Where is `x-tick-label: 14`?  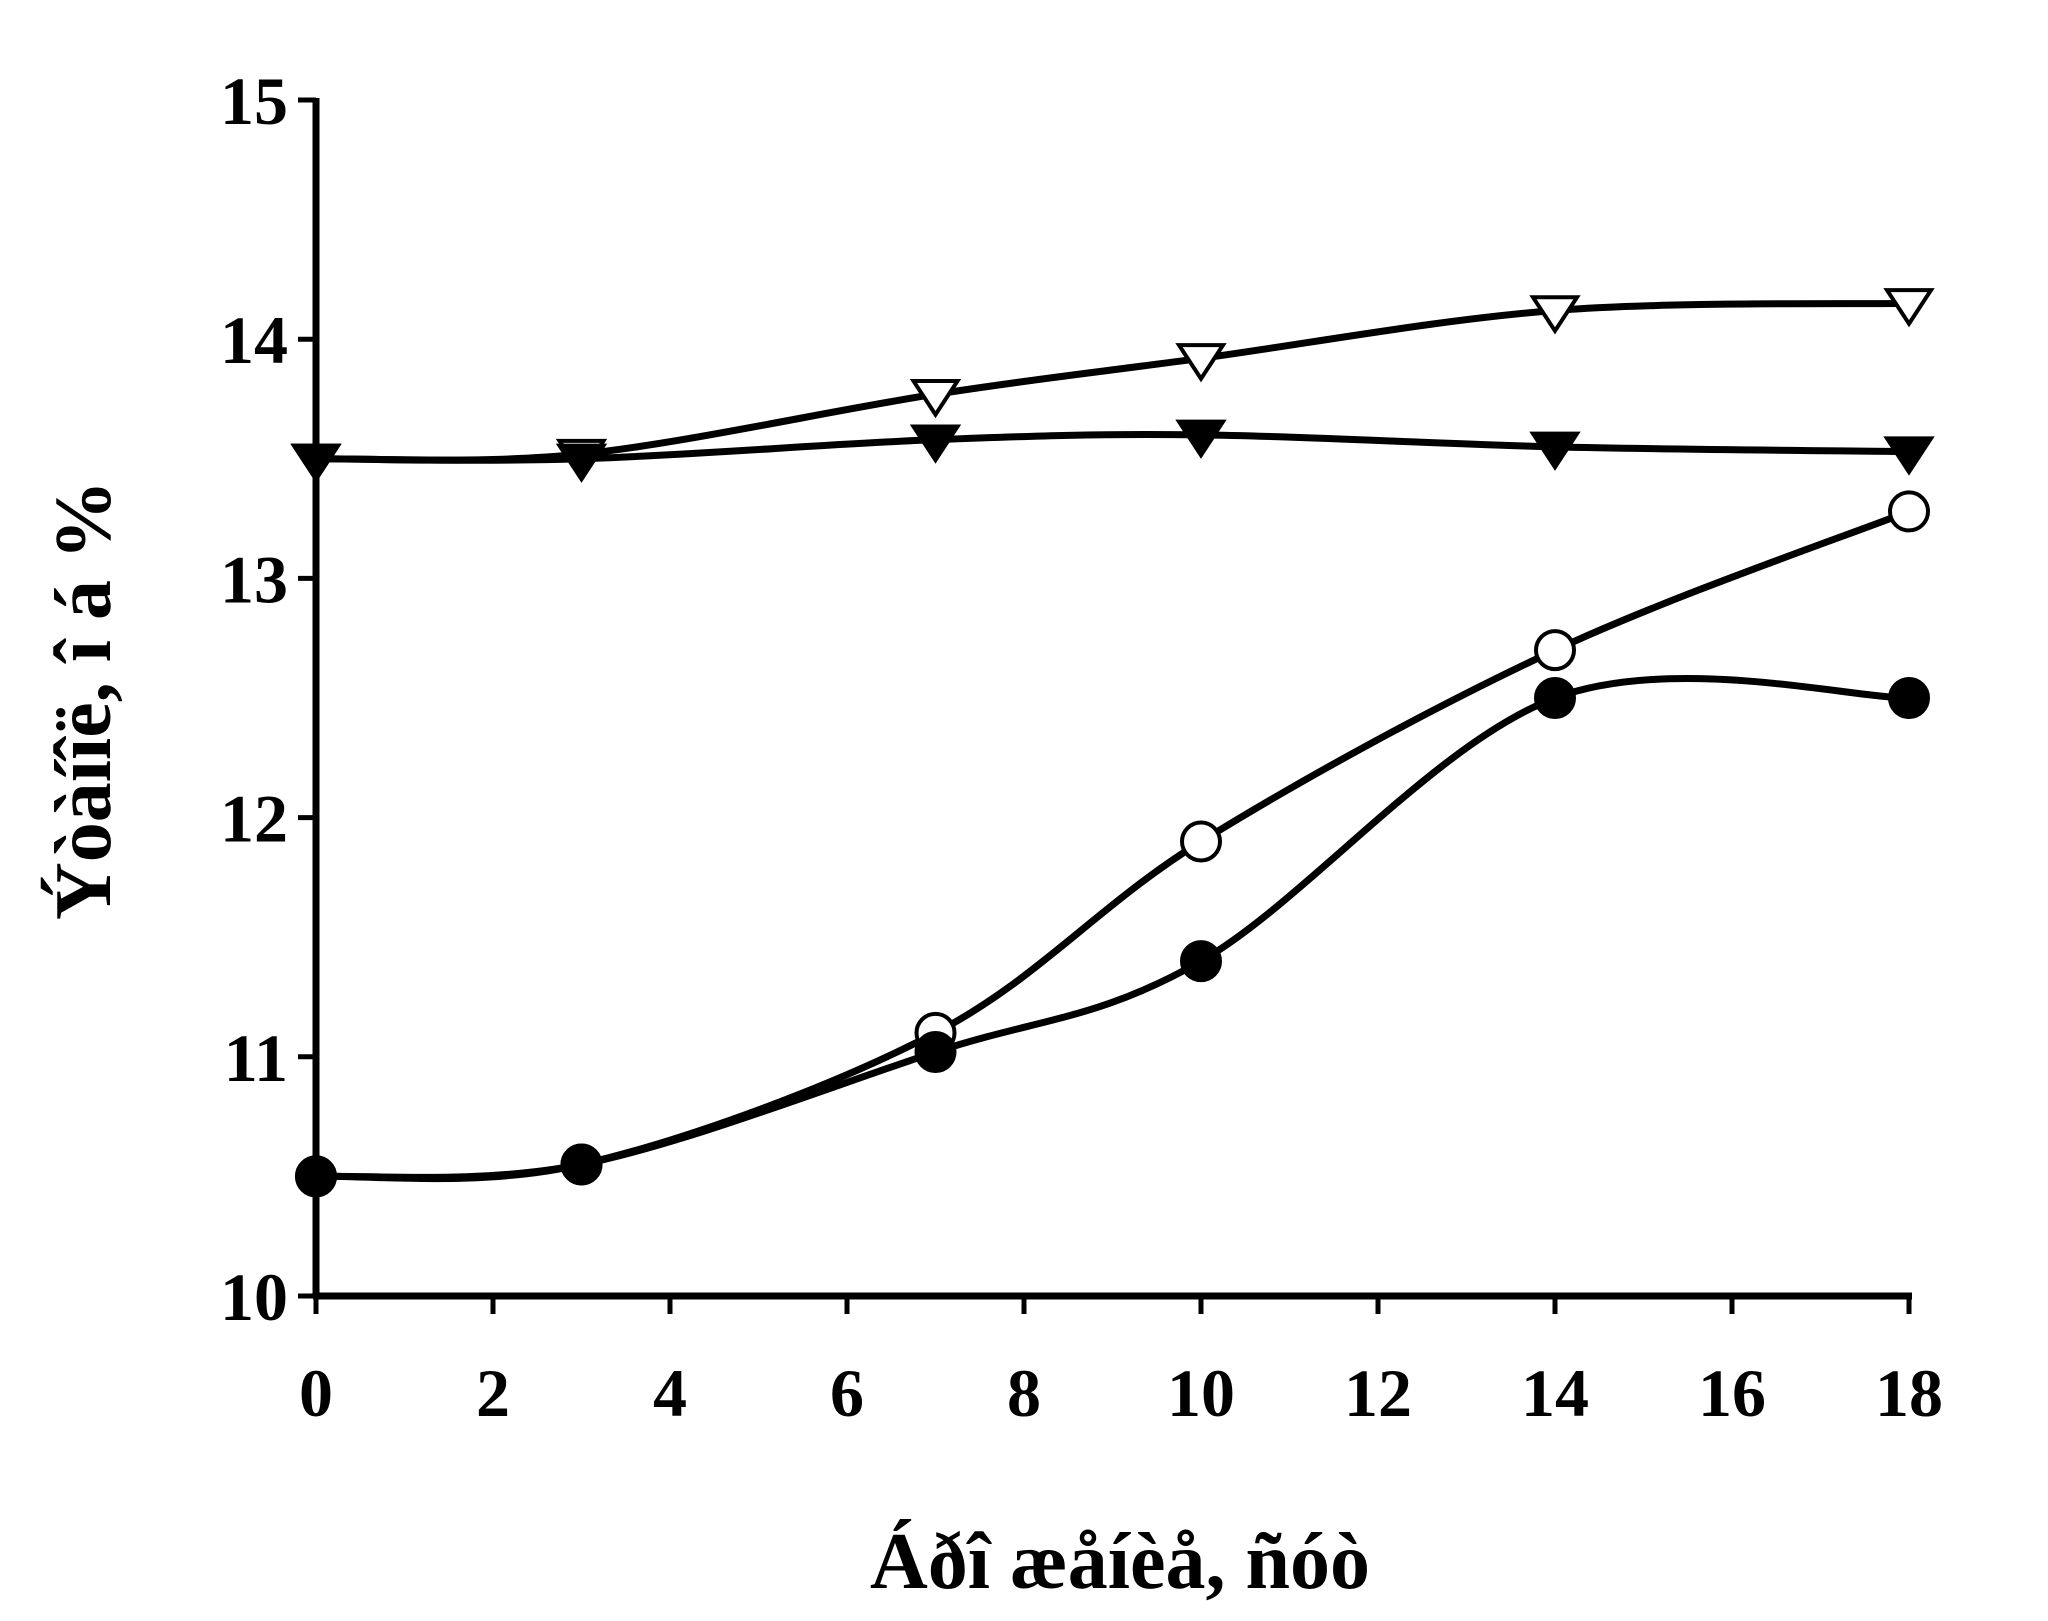
x-tick-label: 14 is located at coordinates (1555, 1393).